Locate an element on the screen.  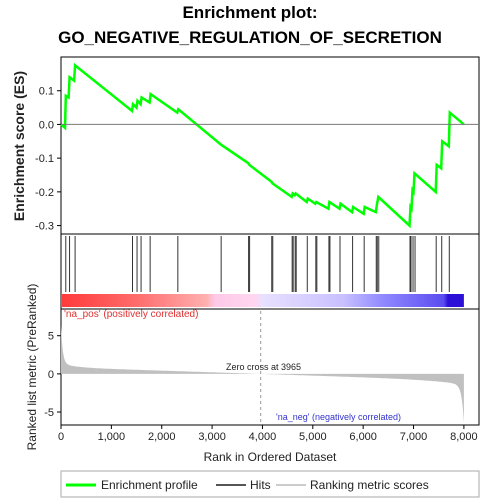
es-y-tick-label: 0.1 is located at coordinates (46, 92).